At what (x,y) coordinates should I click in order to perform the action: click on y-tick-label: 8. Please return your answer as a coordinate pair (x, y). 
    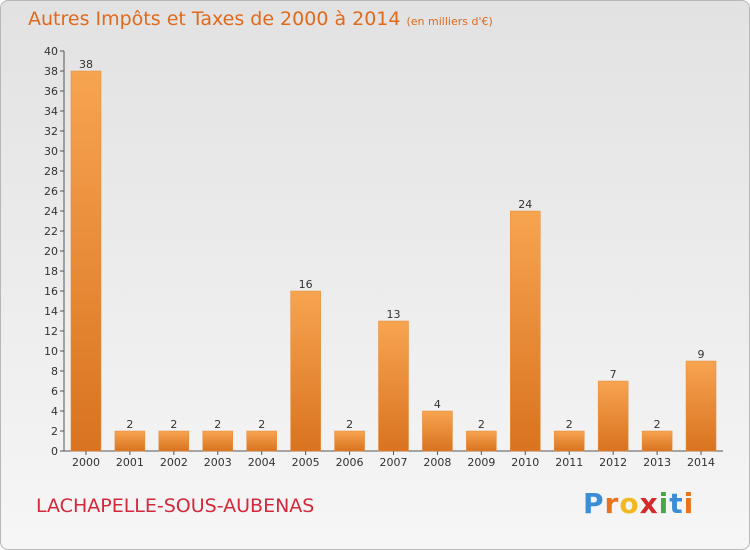
    Looking at the image, I should click on (54, 371).